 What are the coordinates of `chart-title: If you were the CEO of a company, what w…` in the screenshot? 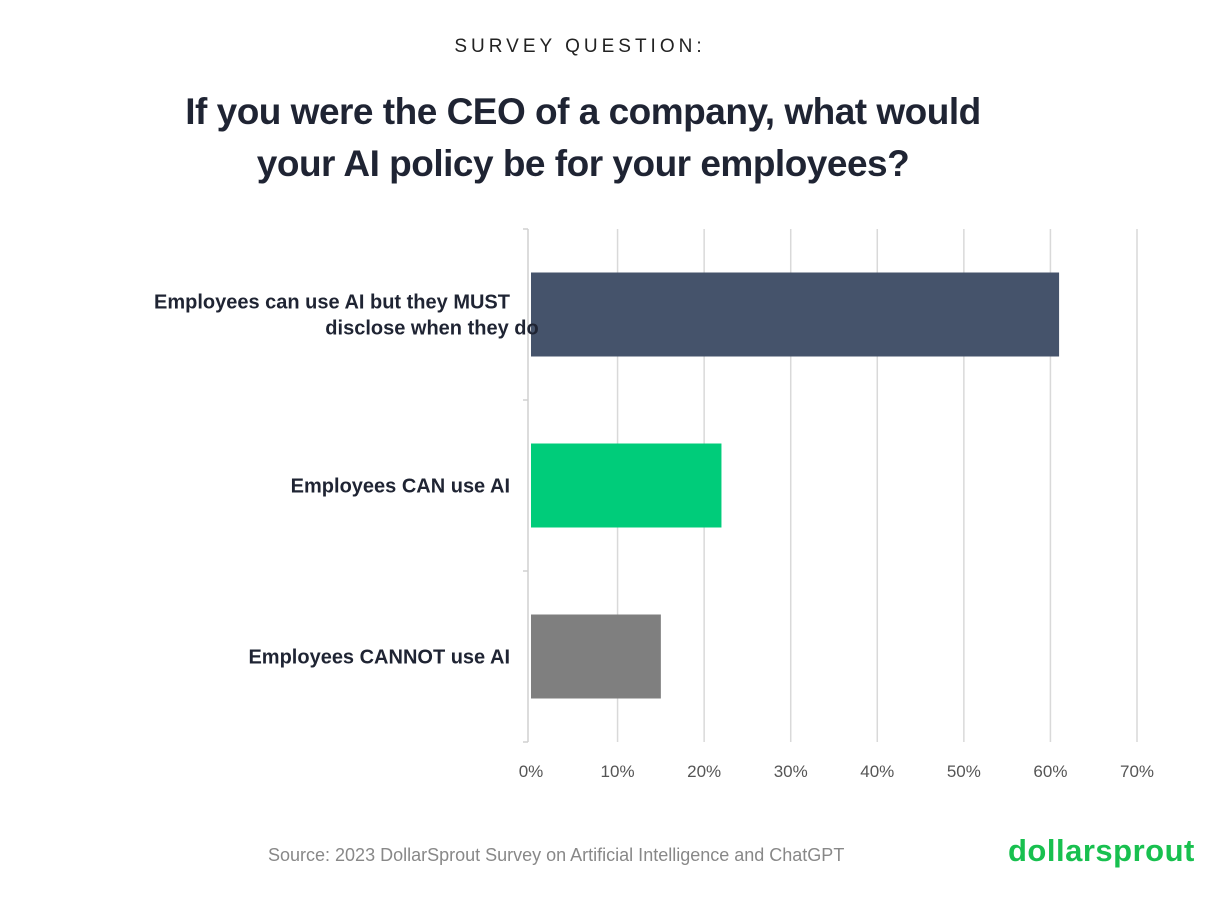 It's located at (583, 138).